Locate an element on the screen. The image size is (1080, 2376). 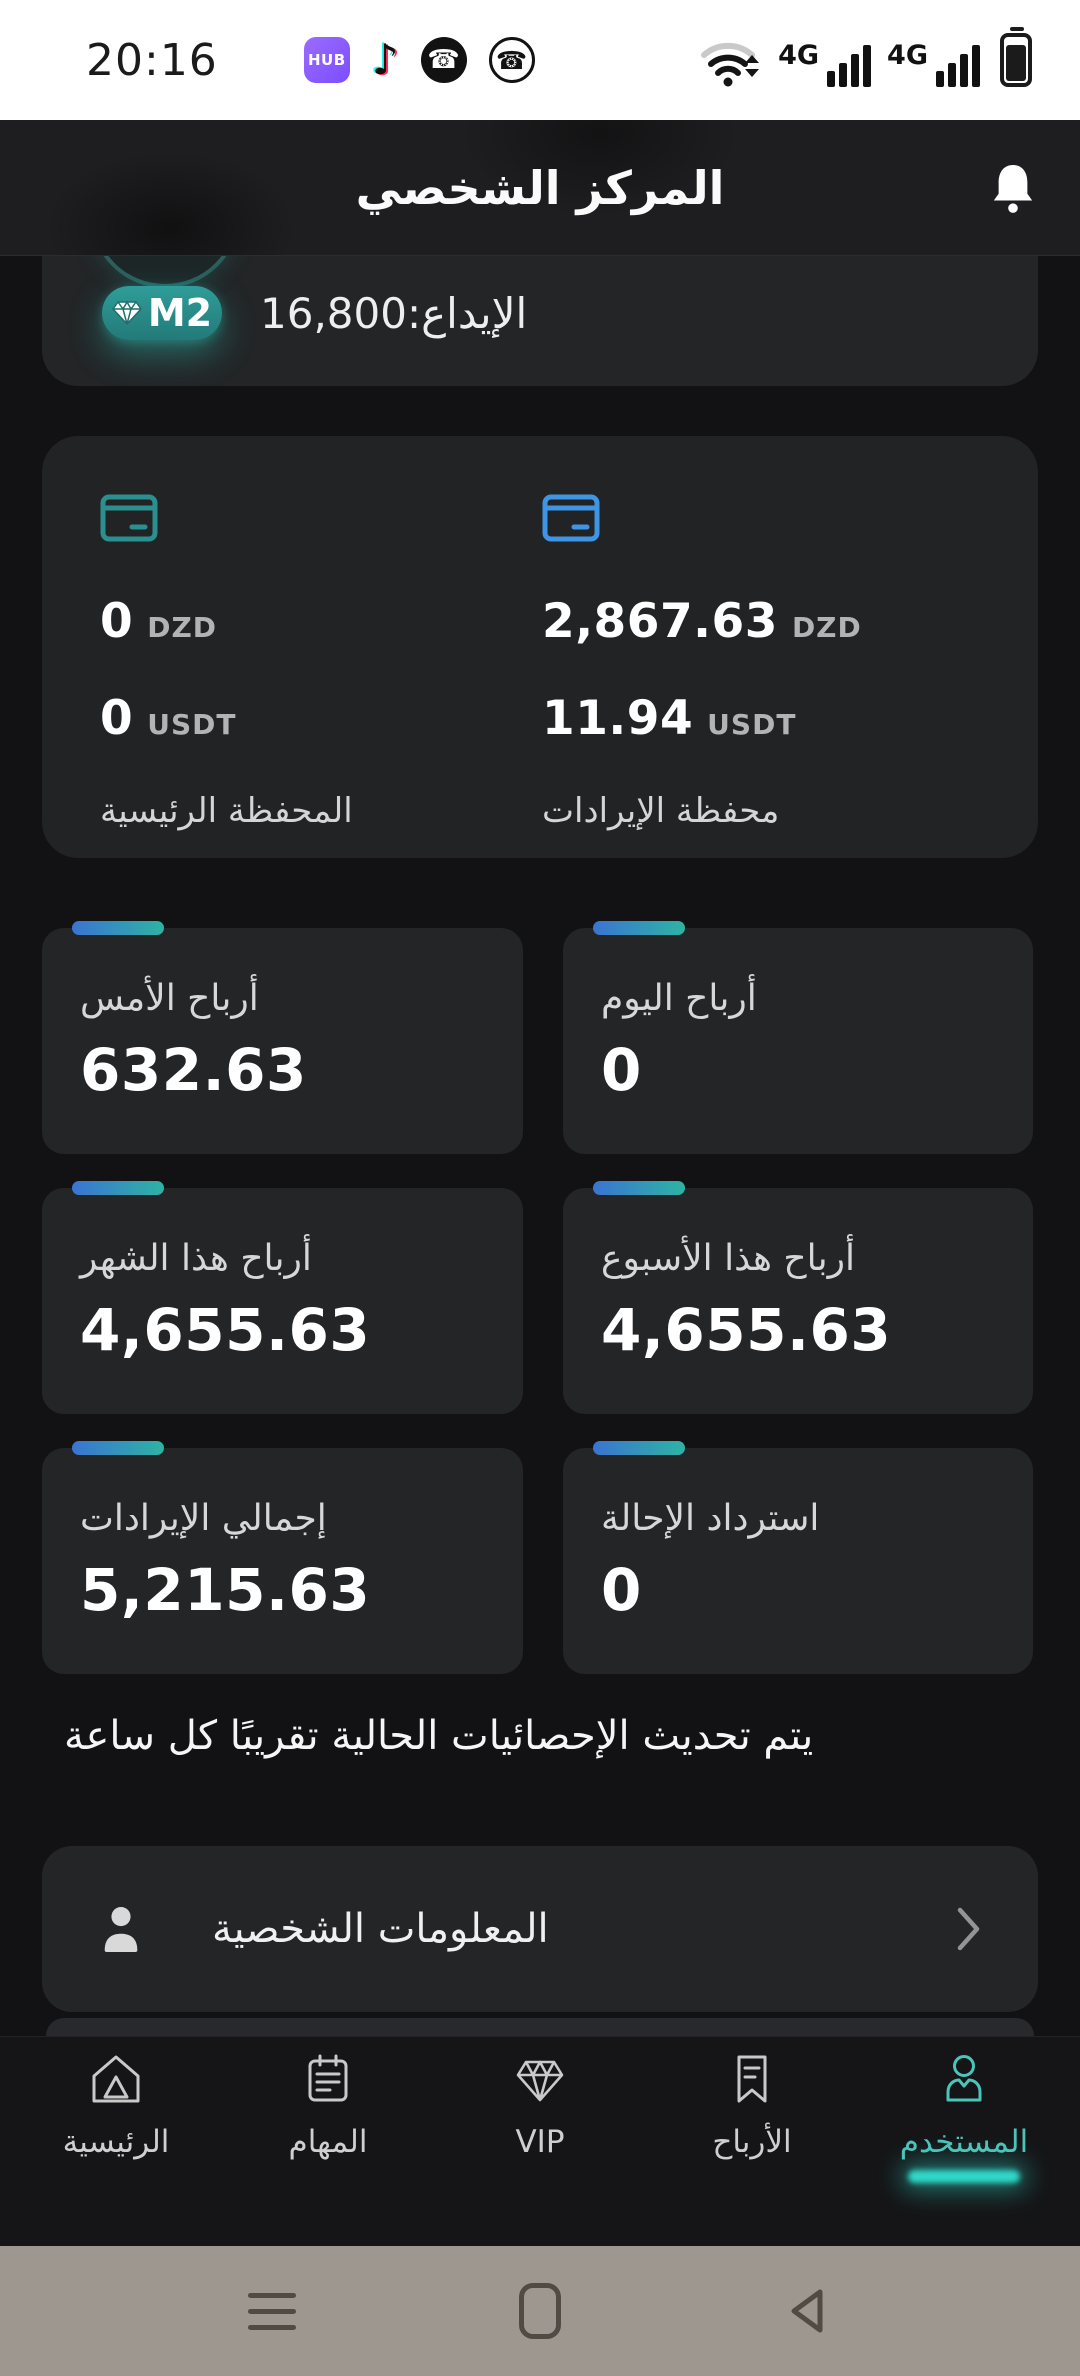
page-header: المركز الشخصي is located at coordinates (540, 188).